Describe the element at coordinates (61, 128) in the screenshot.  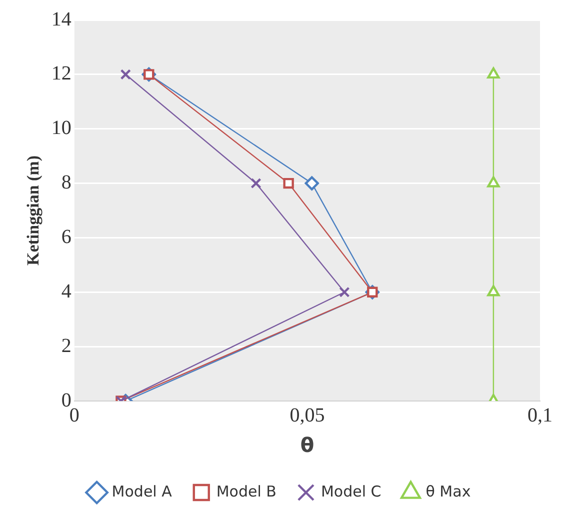
I see `y-tick-label: 10` at that location.